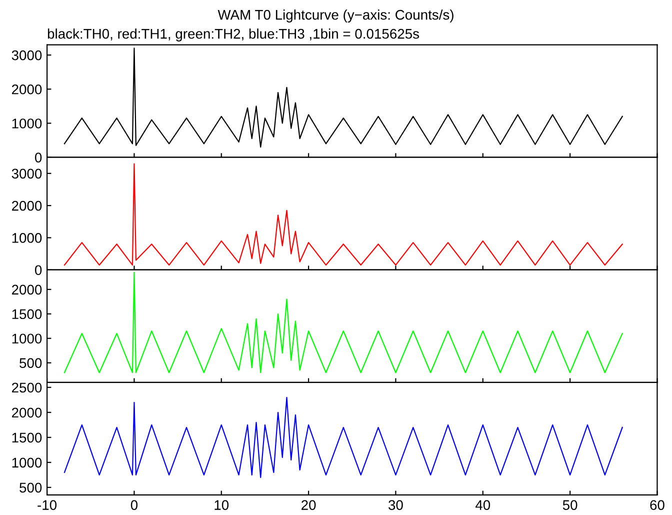  Describe the element at coordinates (336, 16) in the screenshot. I see `chart-title: WAM T0 Lightcurve (y−axis: Counts/s)` at that location.